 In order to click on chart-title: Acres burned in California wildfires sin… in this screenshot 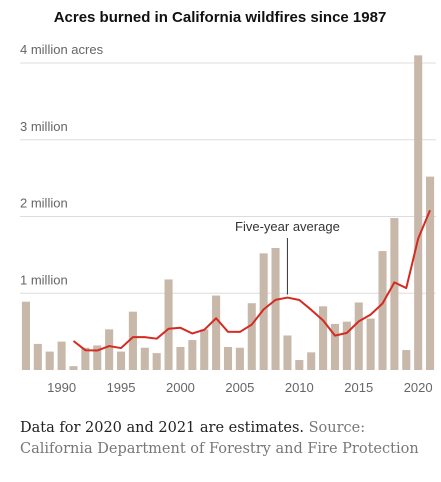, I will do `click(220, 17)`.